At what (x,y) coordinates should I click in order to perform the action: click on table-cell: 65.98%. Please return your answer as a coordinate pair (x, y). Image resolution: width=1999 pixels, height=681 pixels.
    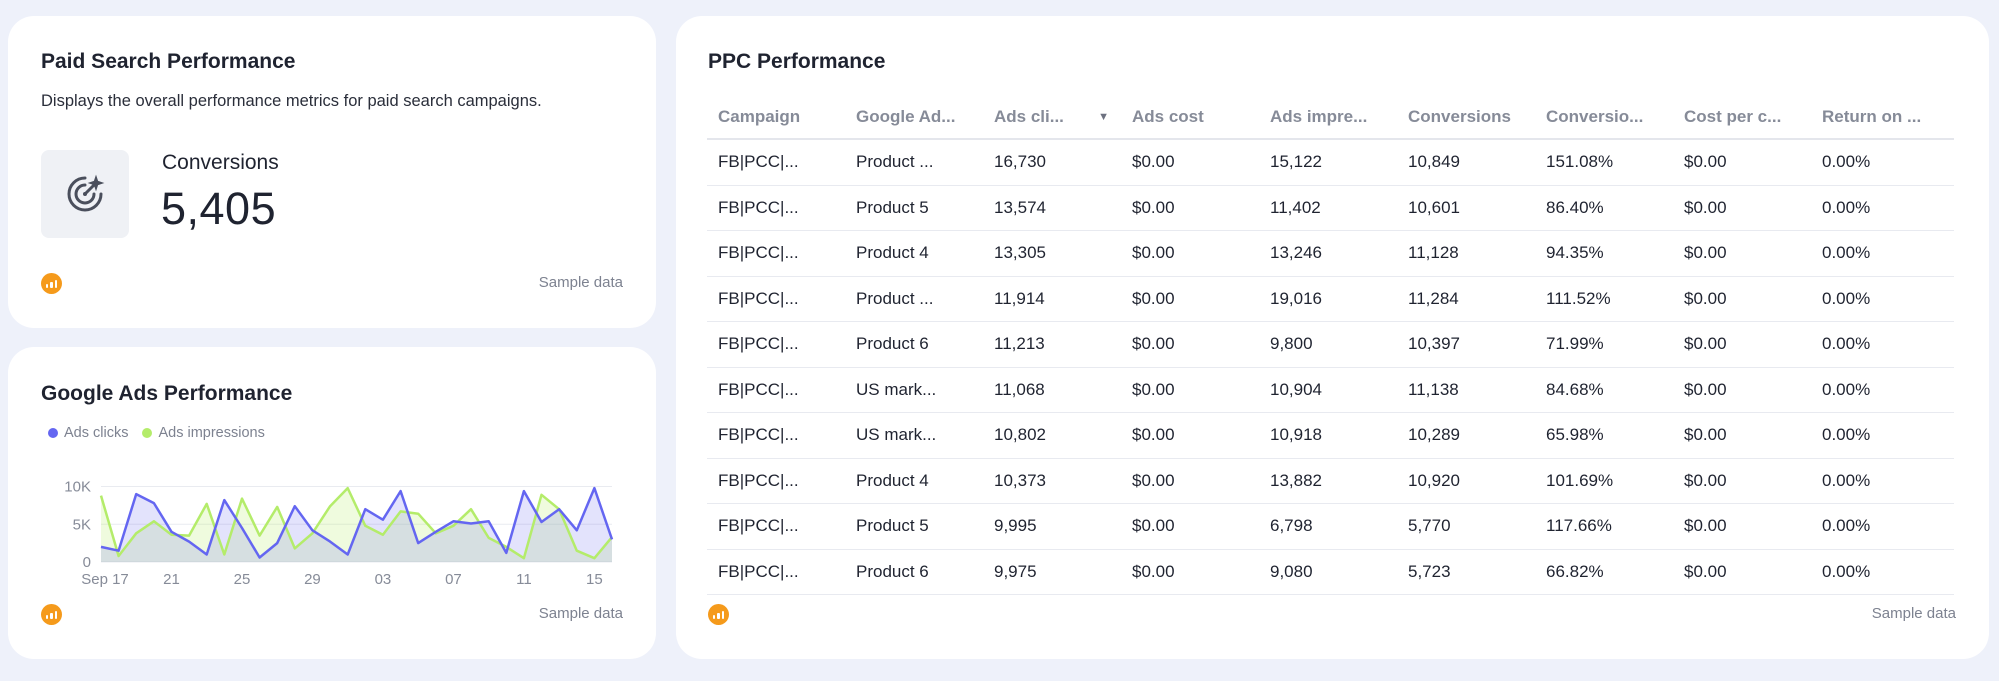
    Looking at the image, I should click on (1575, 435).